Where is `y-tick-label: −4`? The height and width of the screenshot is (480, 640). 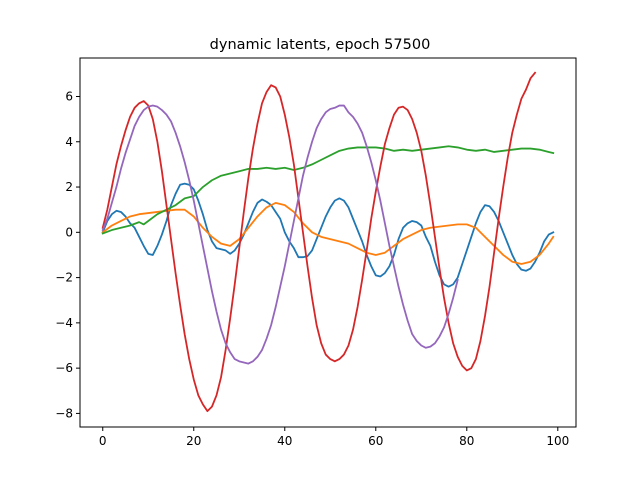
y-tick-label: −4 is located at coordinates (64, 323).